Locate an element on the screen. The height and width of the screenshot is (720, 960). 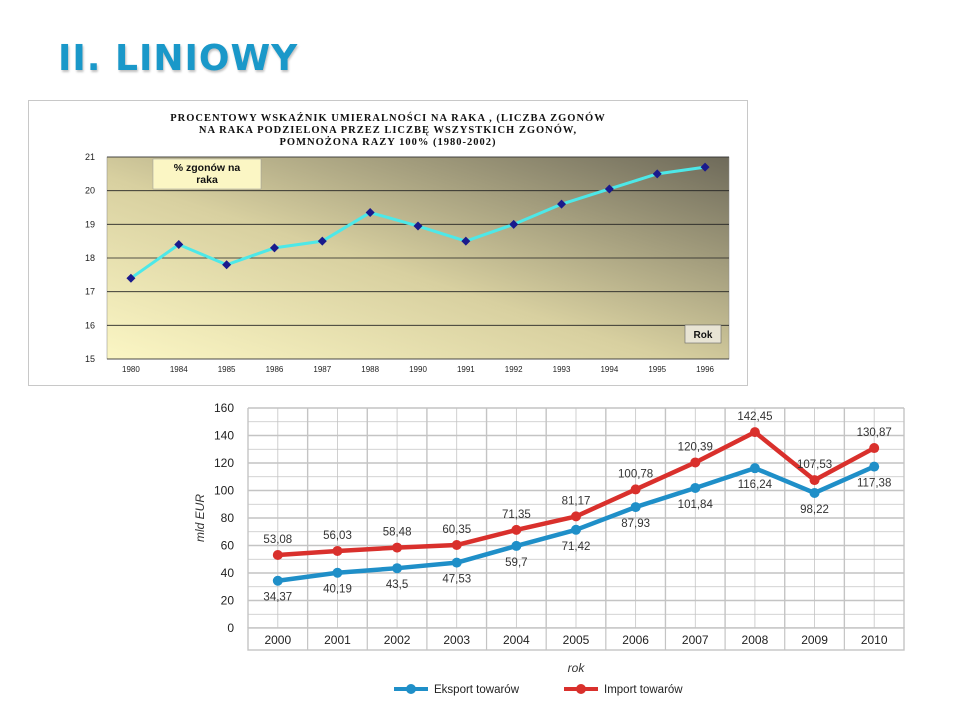
x-tick-label: 2009 is located at coordinates (814, 640).